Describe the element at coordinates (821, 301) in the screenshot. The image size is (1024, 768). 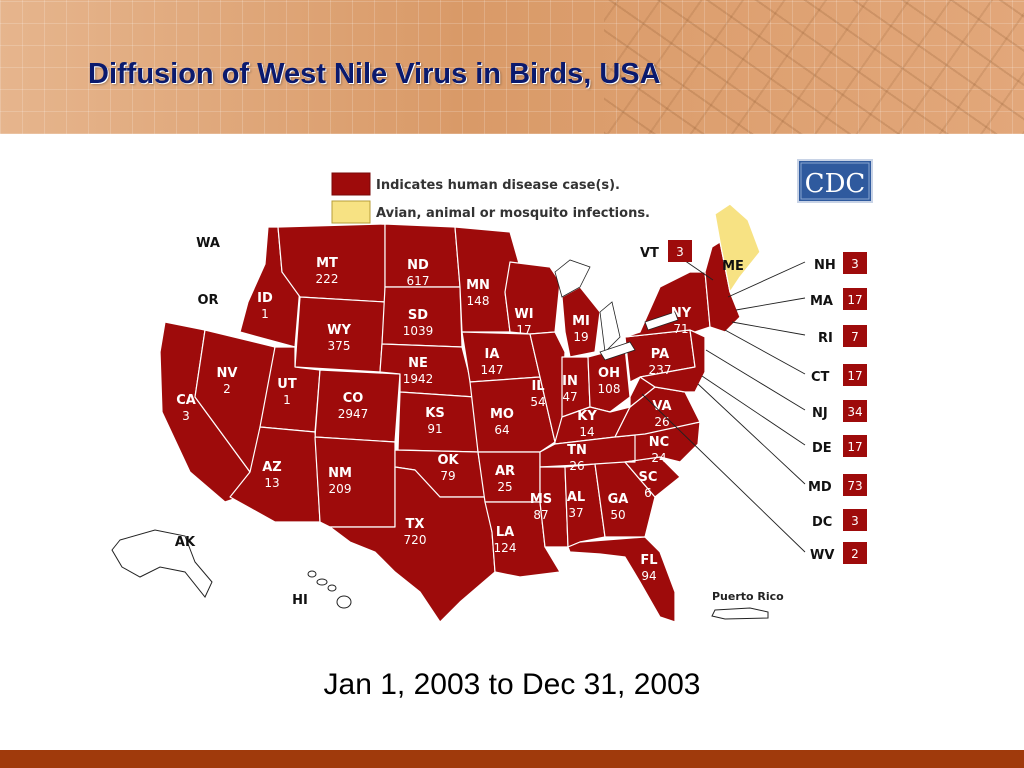
I see `callout-abbr-ma: MA` at that location.